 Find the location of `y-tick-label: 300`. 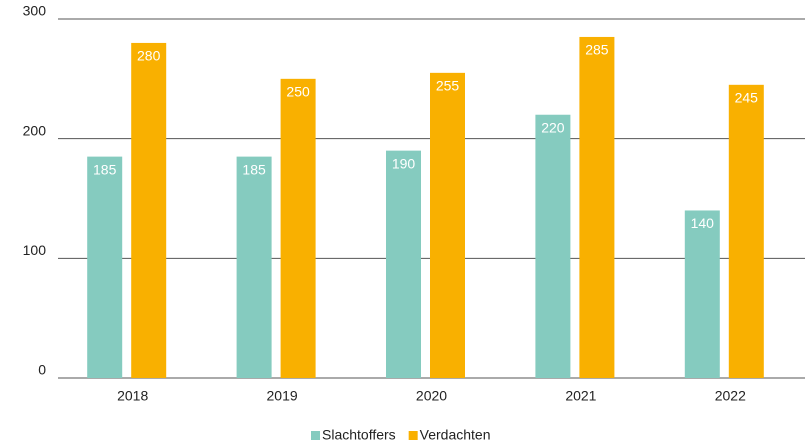

y-tick-label: 300 is located at coordinates (35, 11).